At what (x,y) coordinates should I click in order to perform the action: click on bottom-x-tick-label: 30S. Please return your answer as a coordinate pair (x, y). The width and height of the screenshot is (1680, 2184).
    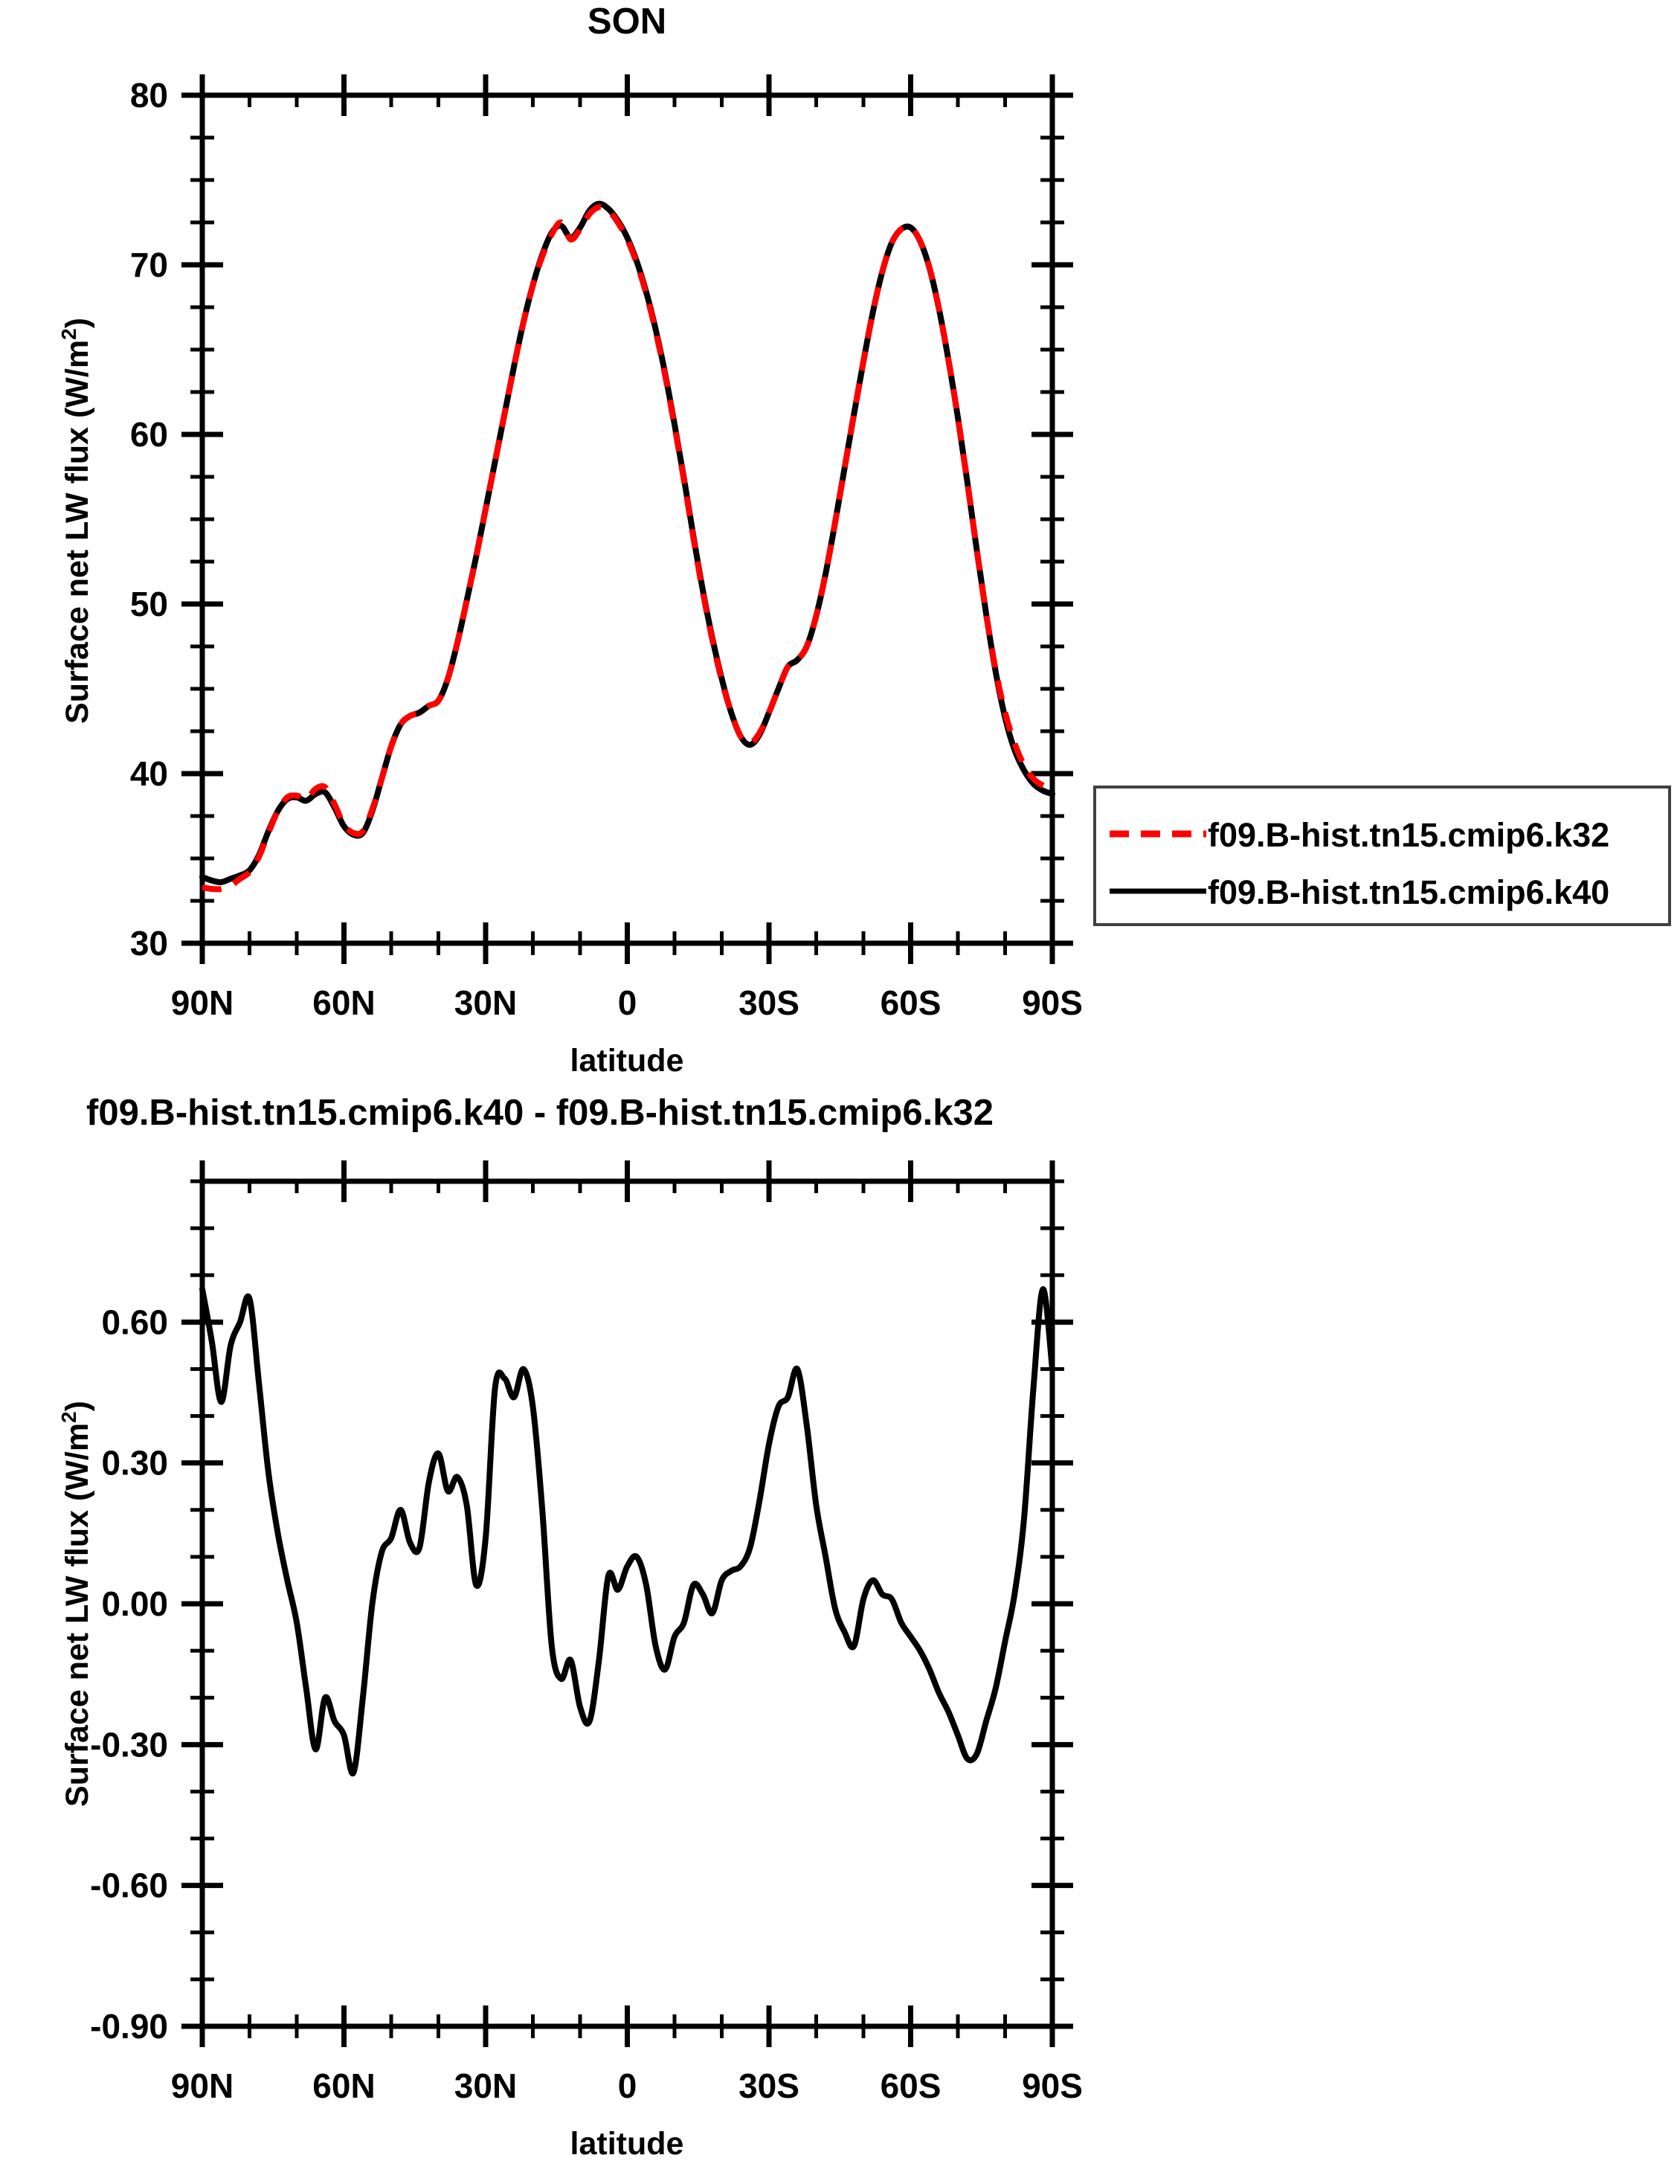
    Looking at the image, I should click on (768, 2085).